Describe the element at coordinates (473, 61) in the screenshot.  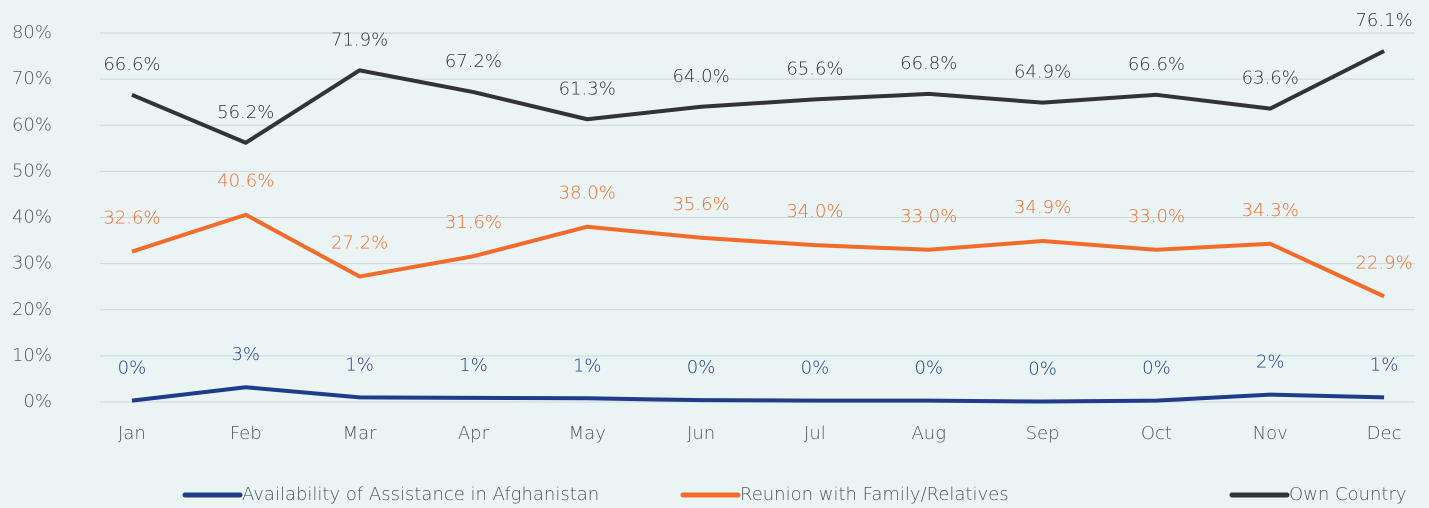
I see `data-label: 67.2%` at that location.